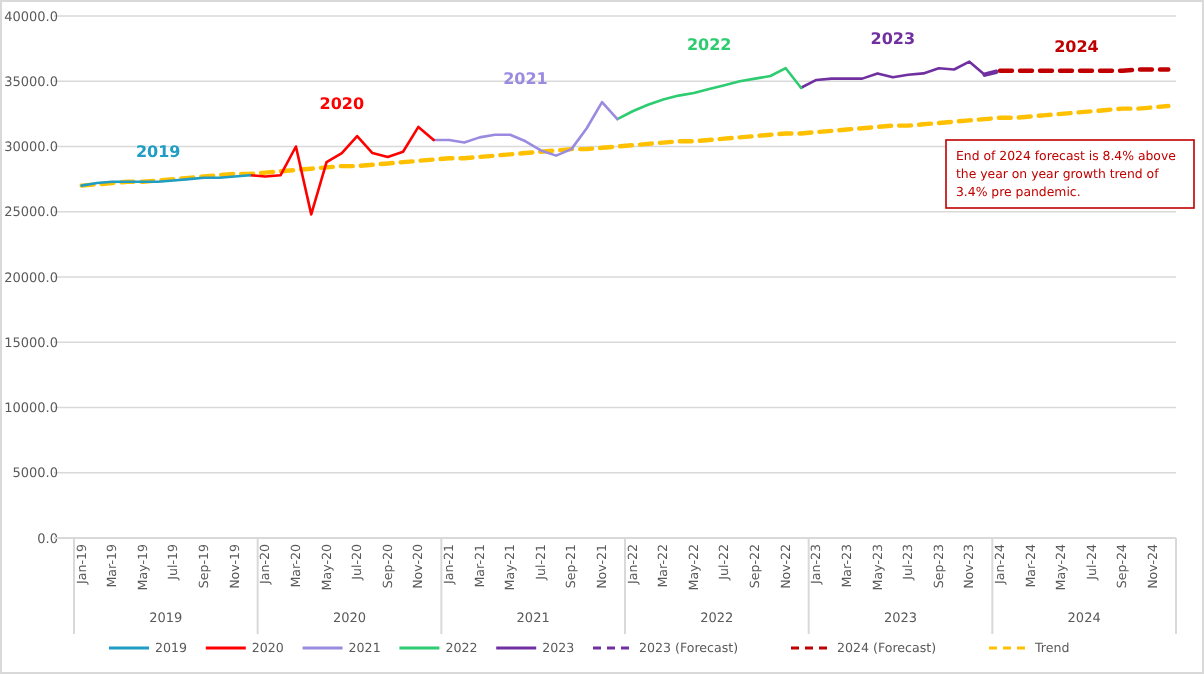 The width and height of the screenshot is (1204, 674). Describe the element at coordinates (709, 45) in the screenshot. I see `annotation: 2022` at that location.